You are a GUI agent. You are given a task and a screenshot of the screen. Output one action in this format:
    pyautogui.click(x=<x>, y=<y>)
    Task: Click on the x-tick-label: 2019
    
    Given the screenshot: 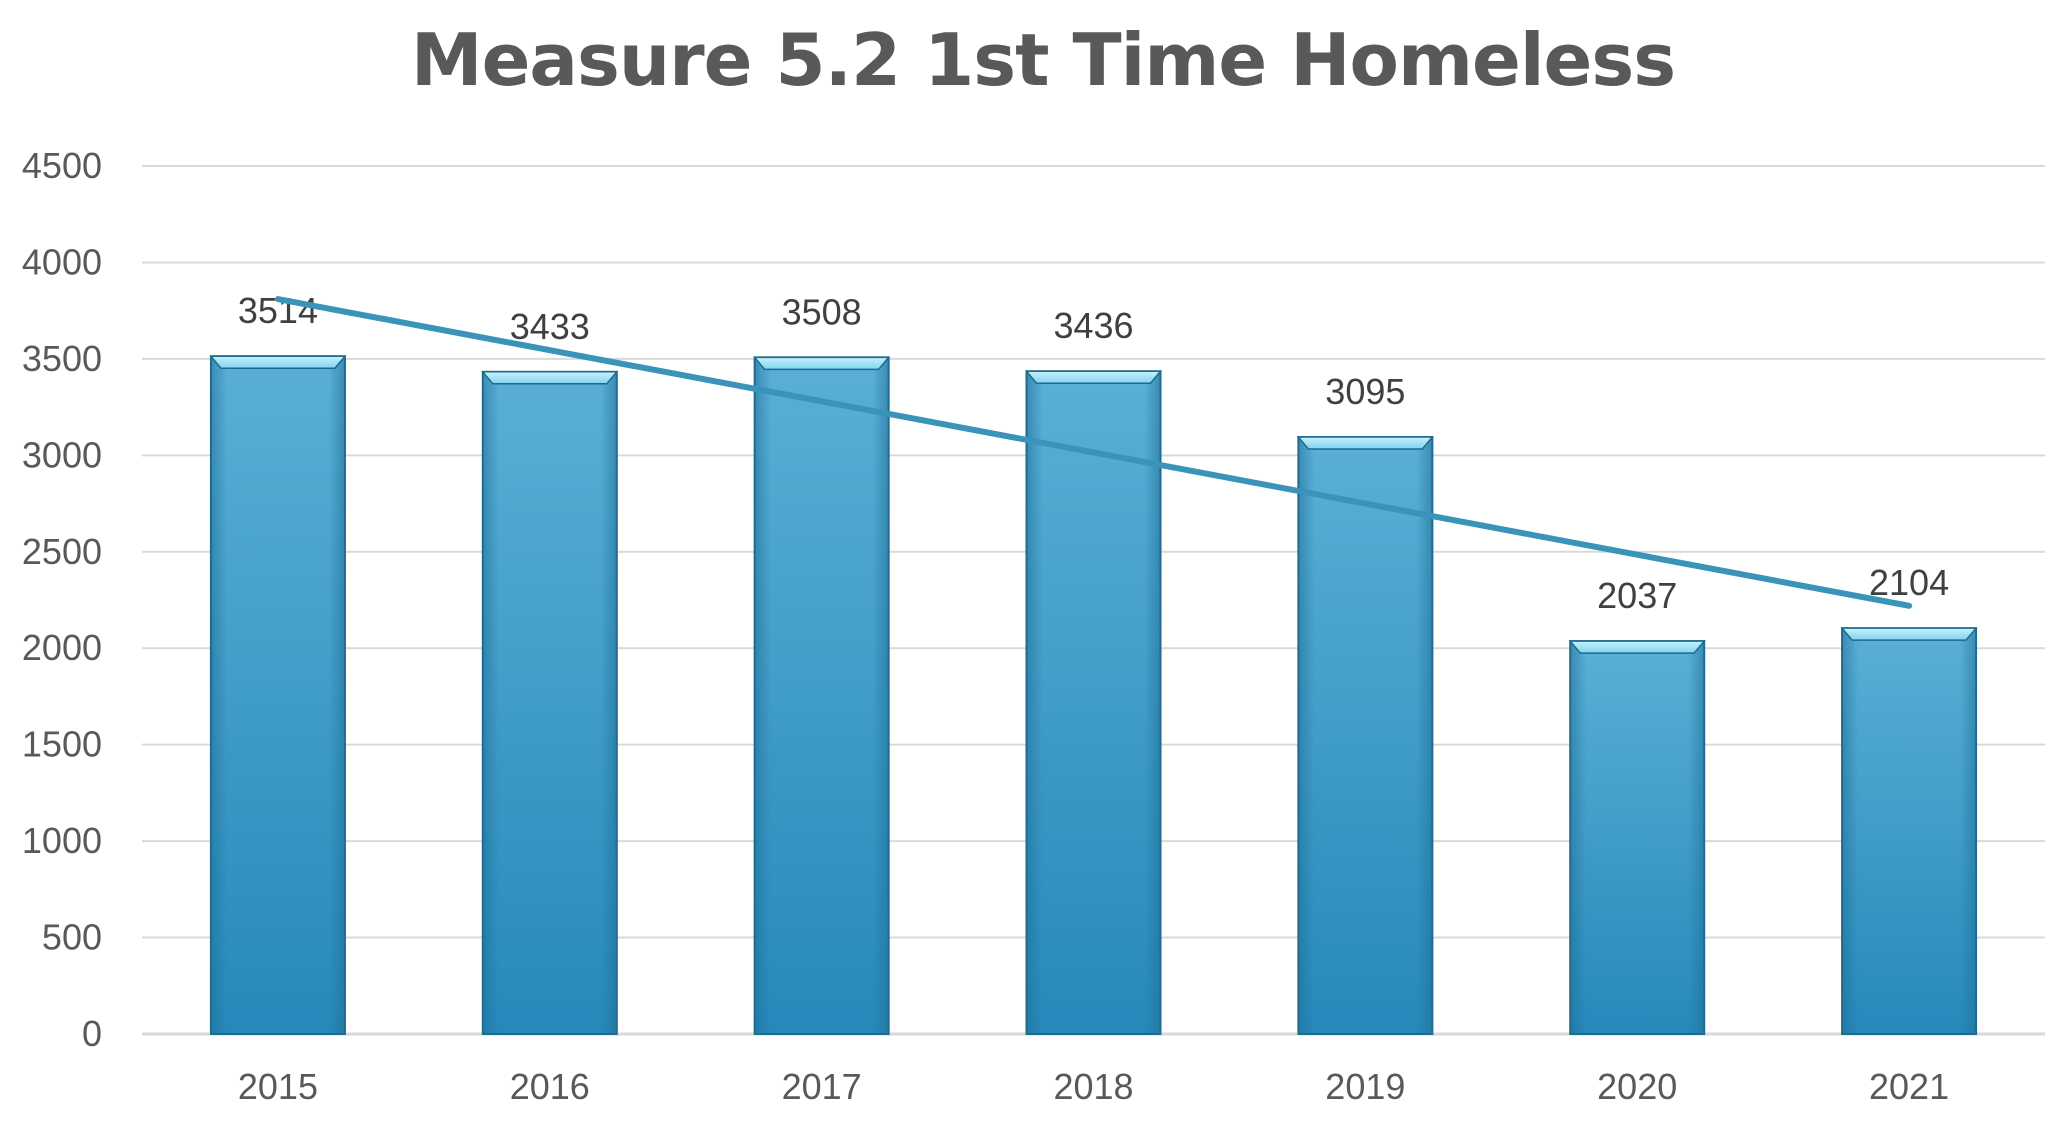 What is the action you would take?
    pyautogui.click(x=1365, y=1086)
    